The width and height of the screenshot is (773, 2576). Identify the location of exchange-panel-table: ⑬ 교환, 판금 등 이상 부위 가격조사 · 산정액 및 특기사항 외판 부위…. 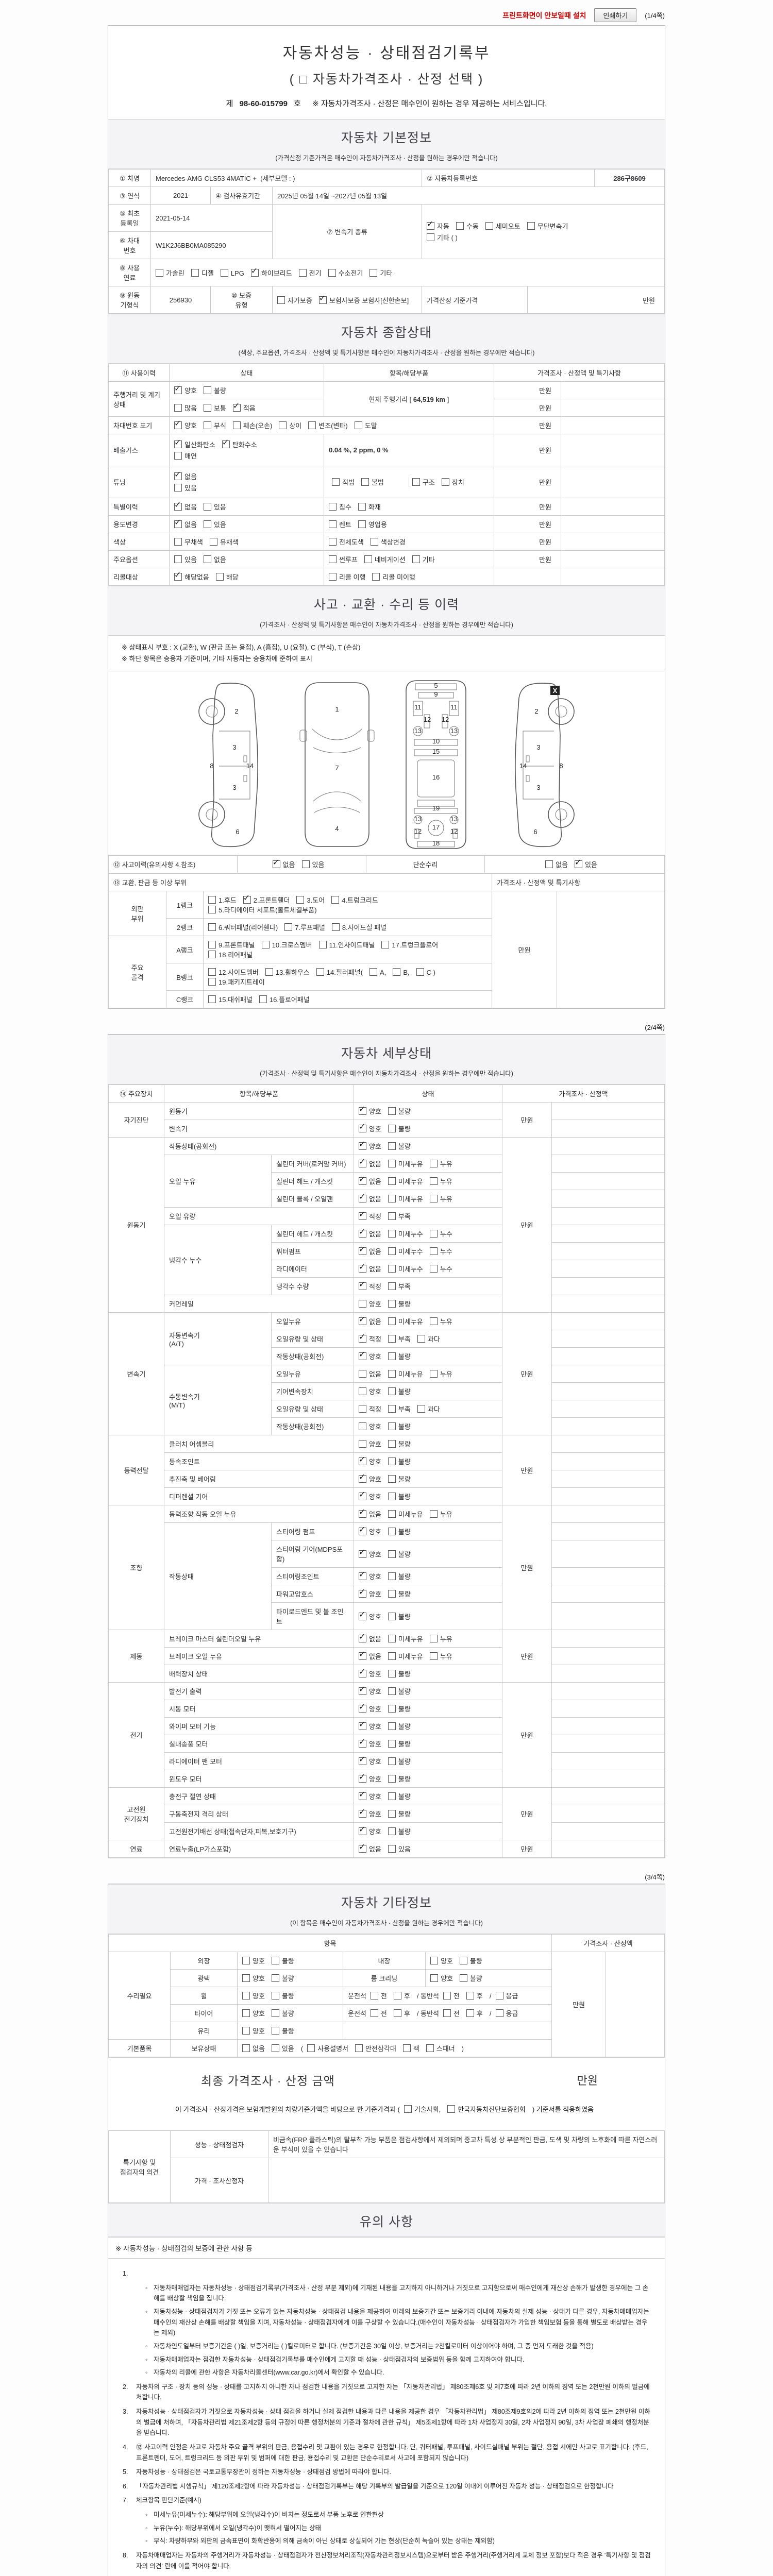
(386, 941).